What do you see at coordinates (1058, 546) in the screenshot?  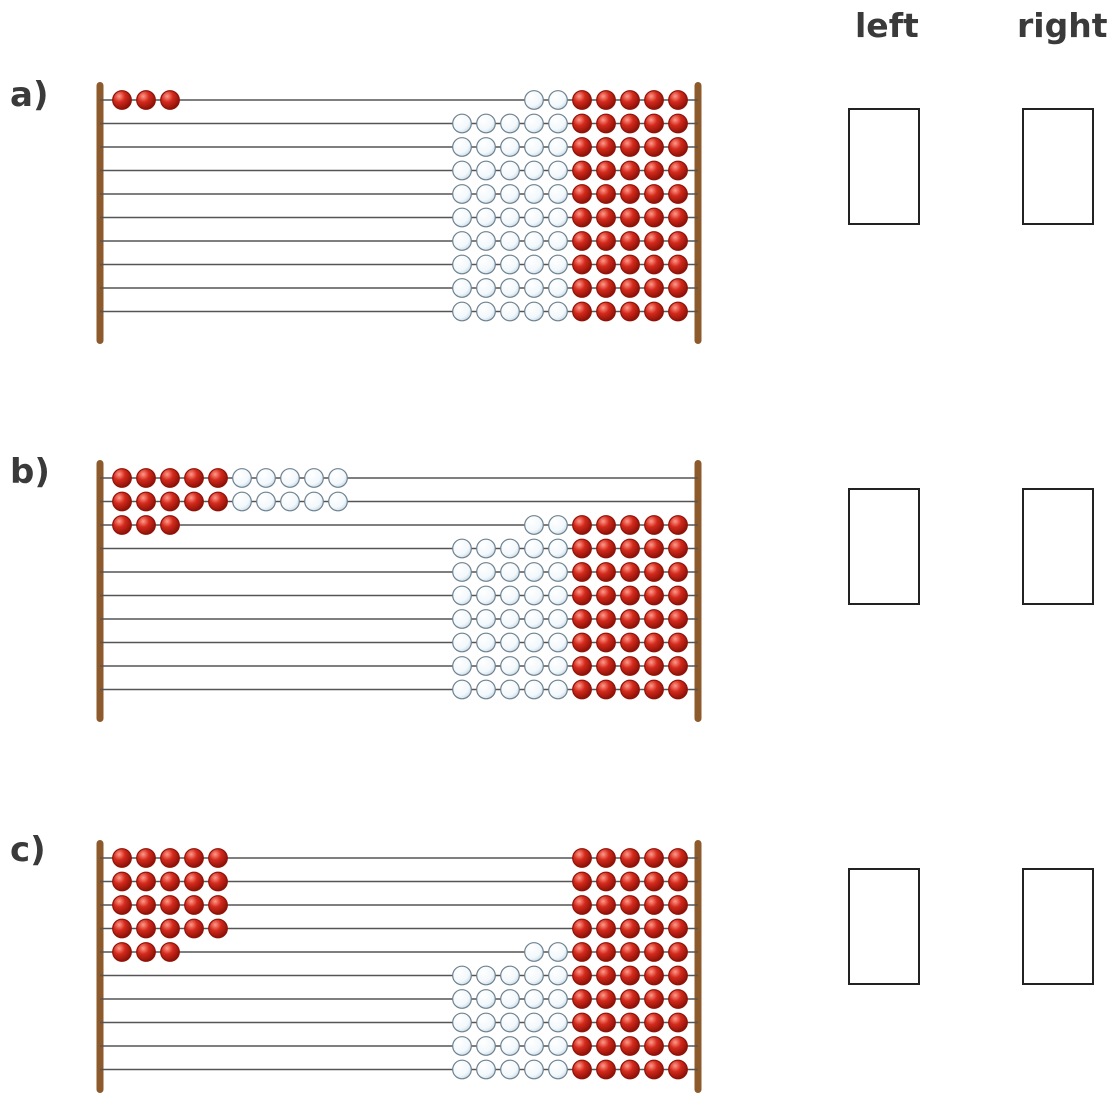 I see `answer-box-b-right` at bounding box center [1058, 546].